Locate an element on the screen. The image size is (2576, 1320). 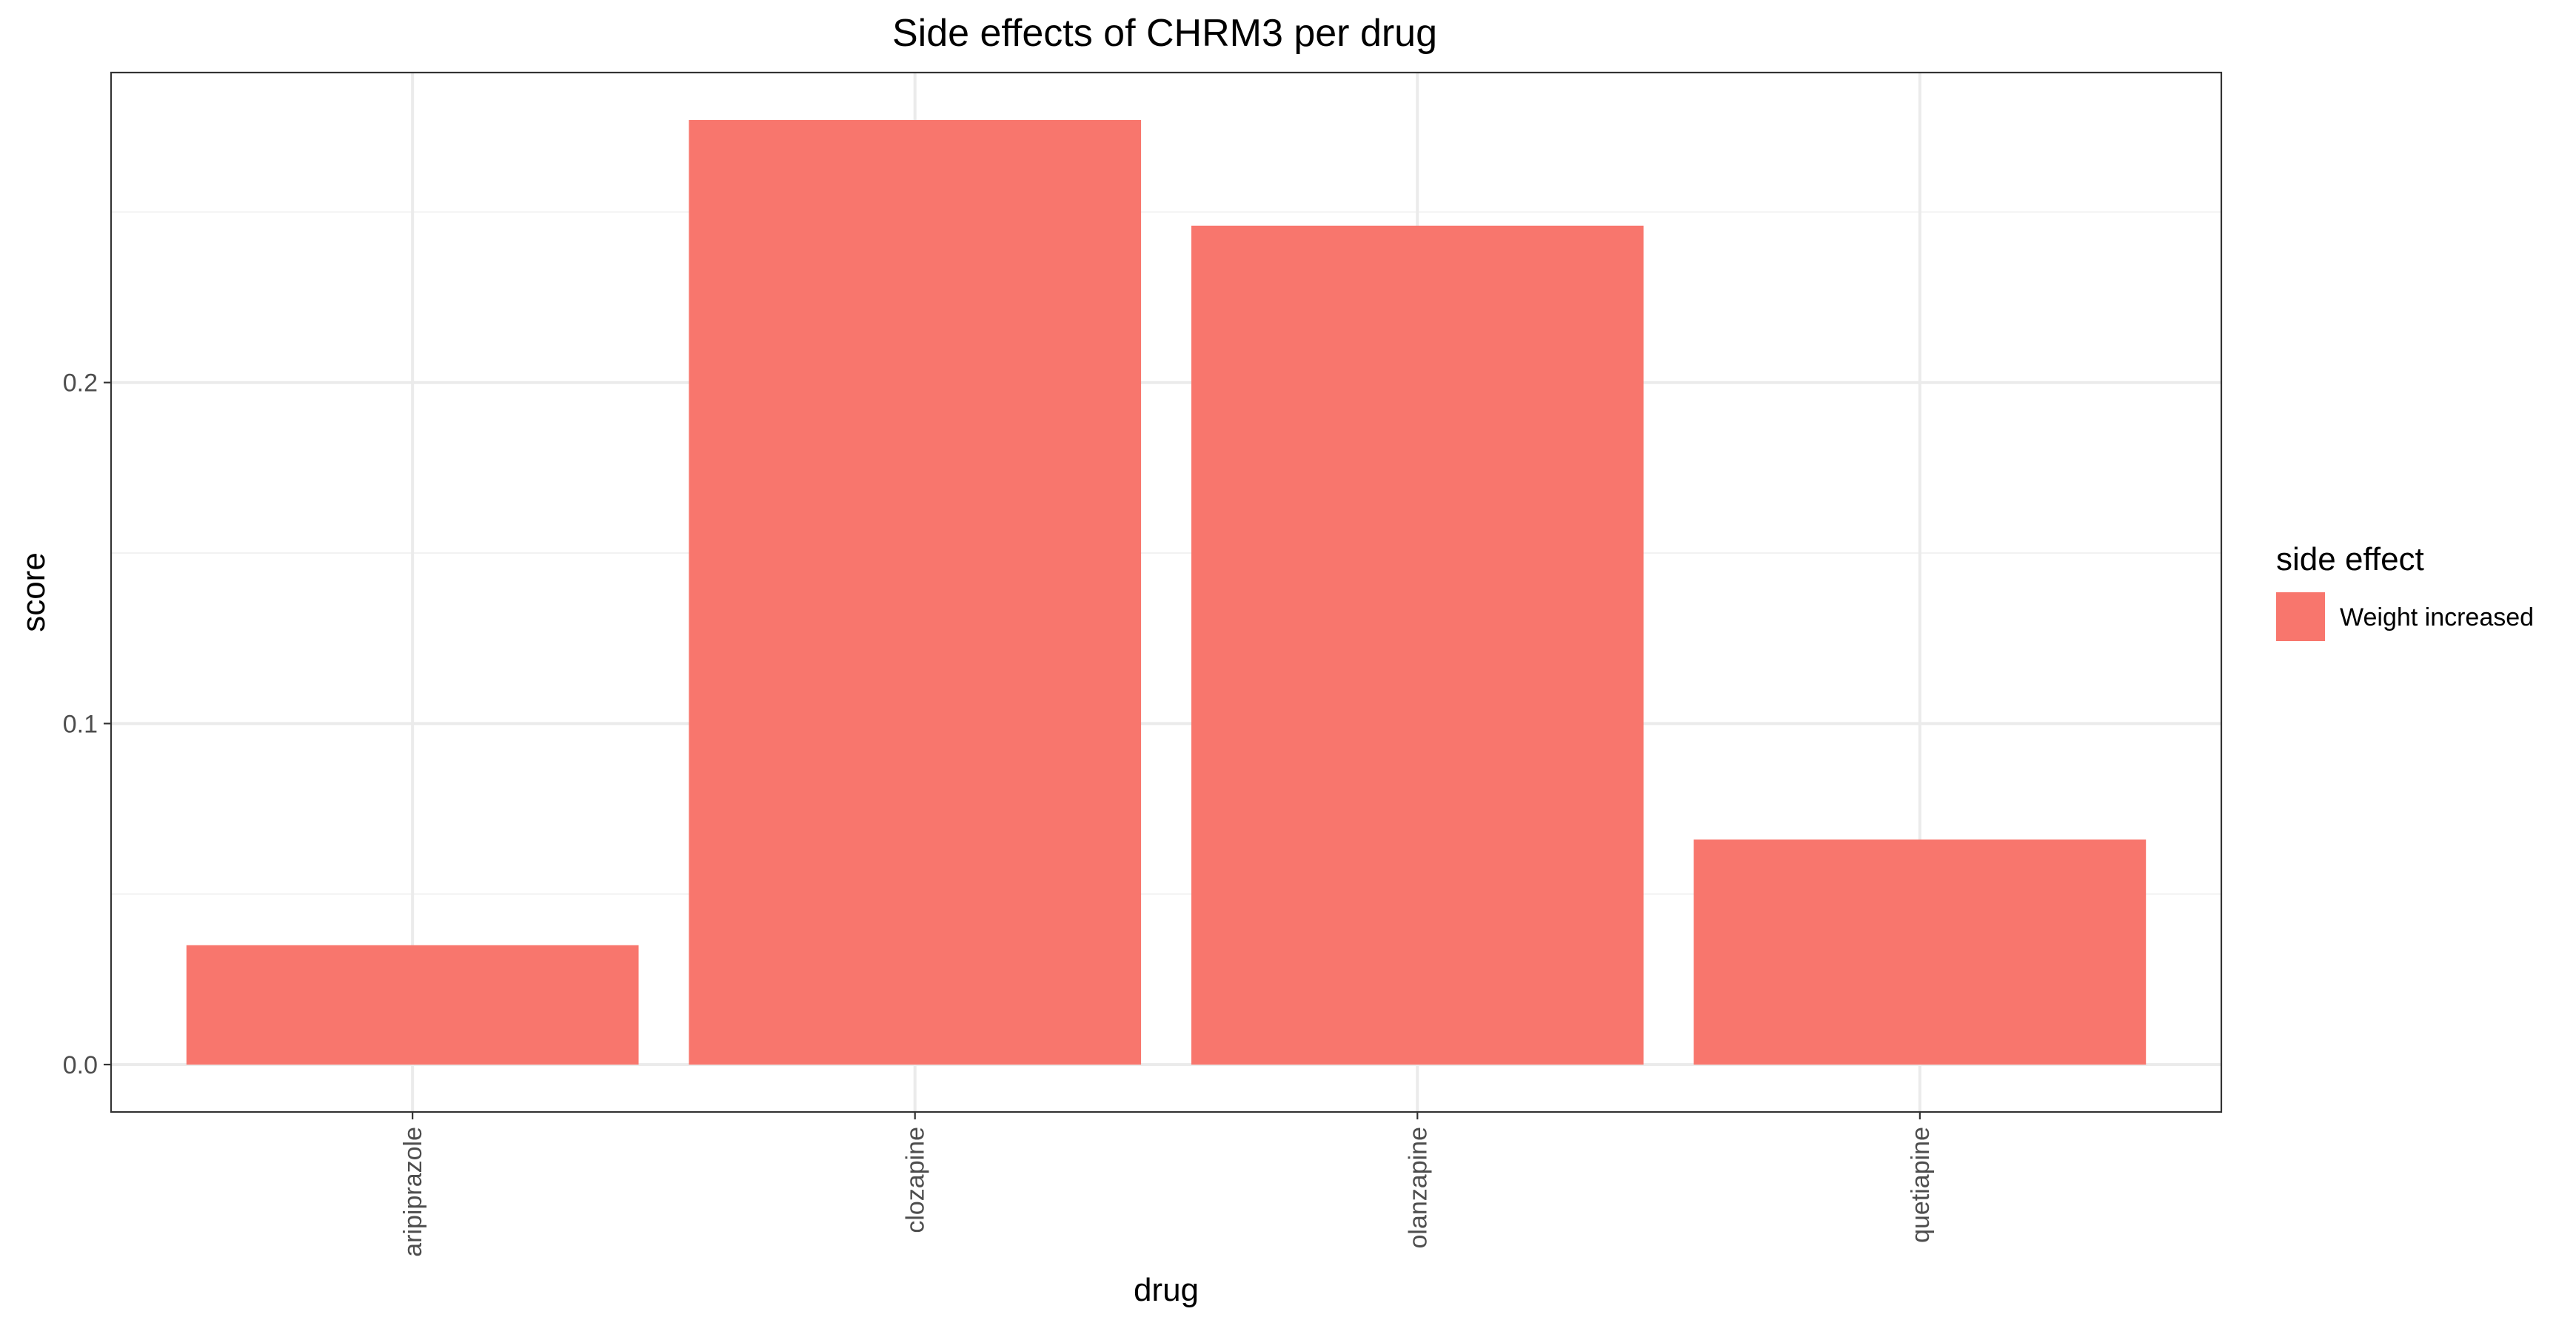
chart-title: Side effects of CHRM3 per drug is located at coordinates (1164, 33).